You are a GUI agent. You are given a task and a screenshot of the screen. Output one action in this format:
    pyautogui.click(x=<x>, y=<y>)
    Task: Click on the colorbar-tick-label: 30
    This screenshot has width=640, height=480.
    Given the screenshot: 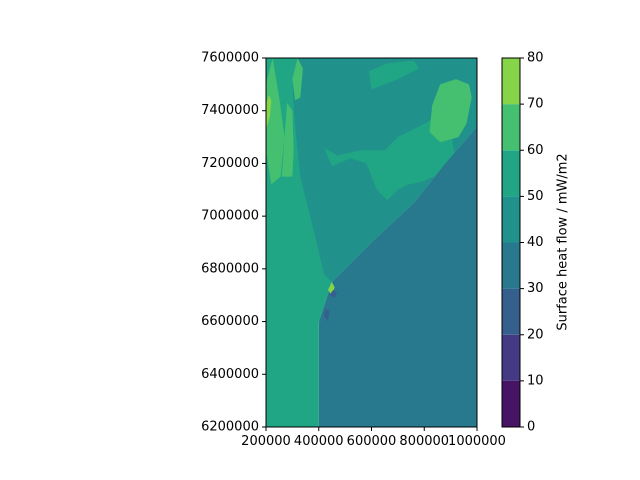 What is the action you would take?
    pyautogui.click(x=535, y=288)
    